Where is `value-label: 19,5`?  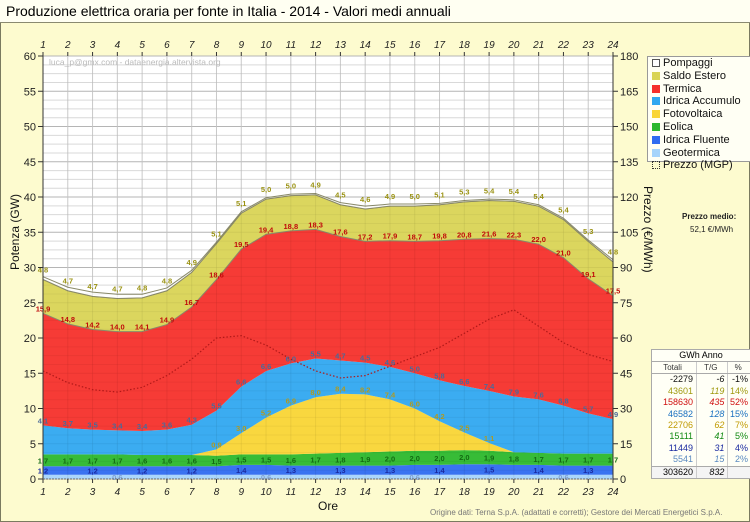 value-label: 19,5 is located at coordinates (241, 244).